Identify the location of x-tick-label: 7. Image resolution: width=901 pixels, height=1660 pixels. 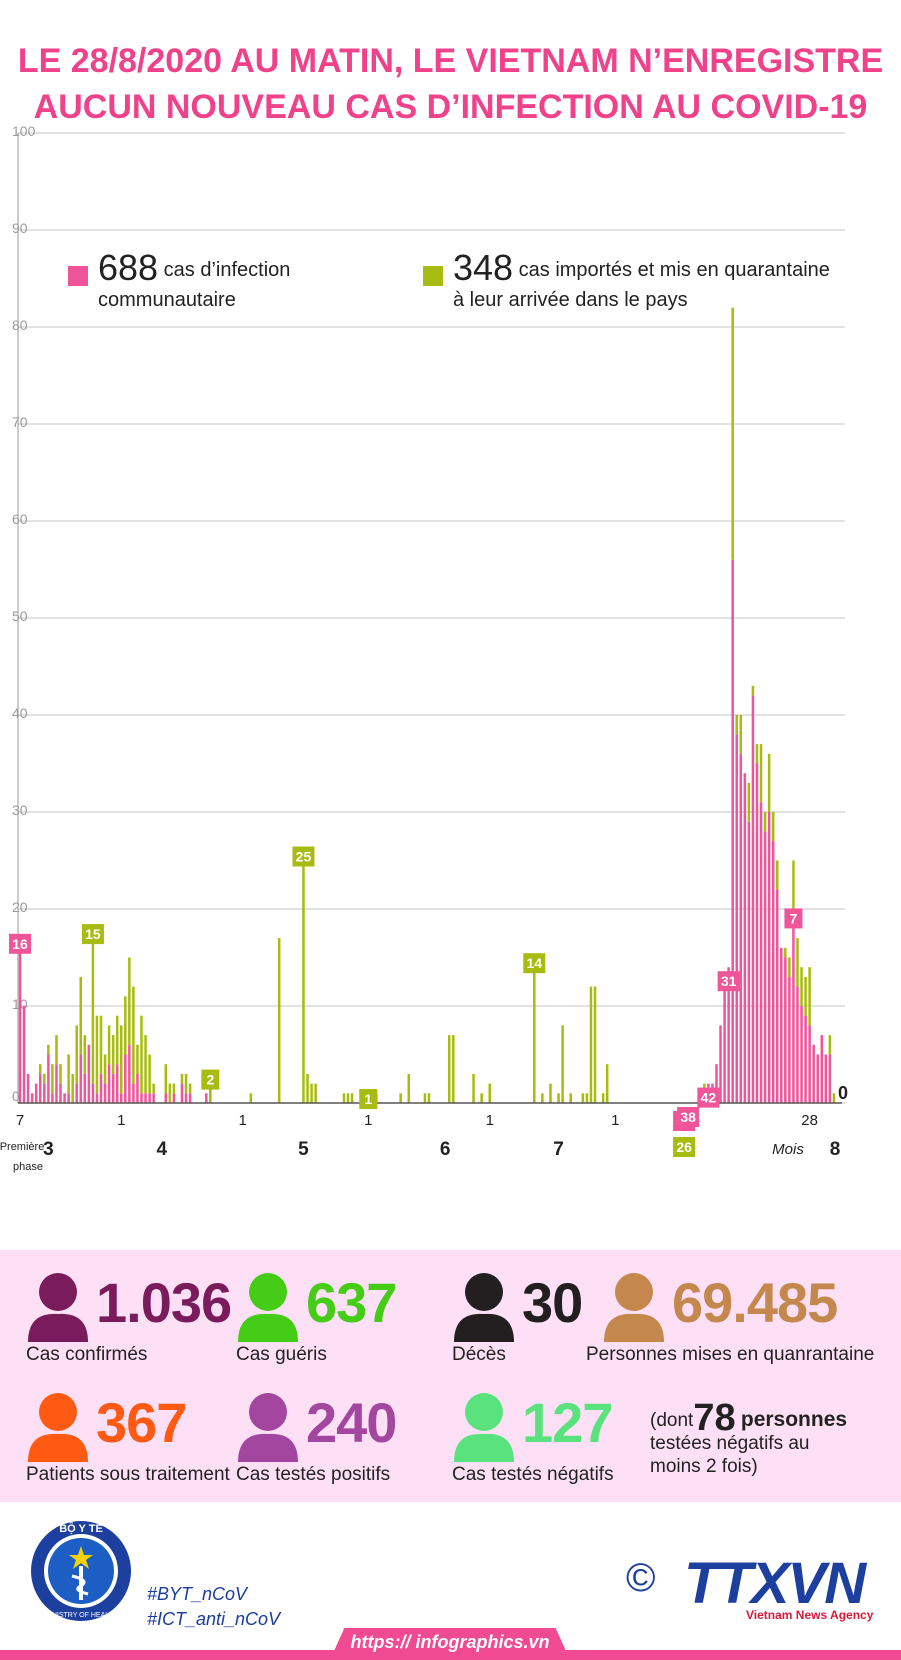
(20, 1120).